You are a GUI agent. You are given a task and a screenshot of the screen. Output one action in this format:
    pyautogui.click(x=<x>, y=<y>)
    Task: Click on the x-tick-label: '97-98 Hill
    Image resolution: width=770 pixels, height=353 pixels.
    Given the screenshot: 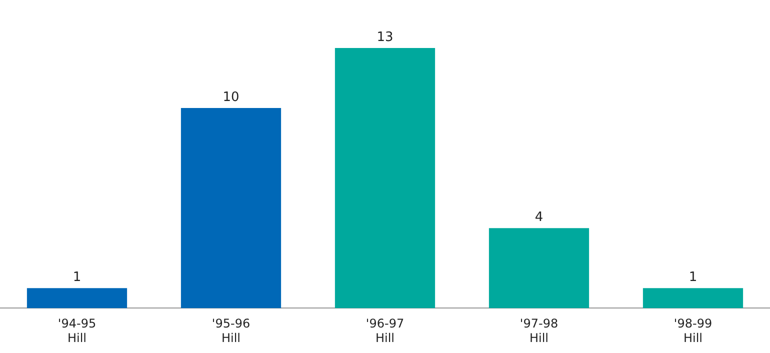 What is the action you would take?
    pyautogui.click(x=539, y=330)
    